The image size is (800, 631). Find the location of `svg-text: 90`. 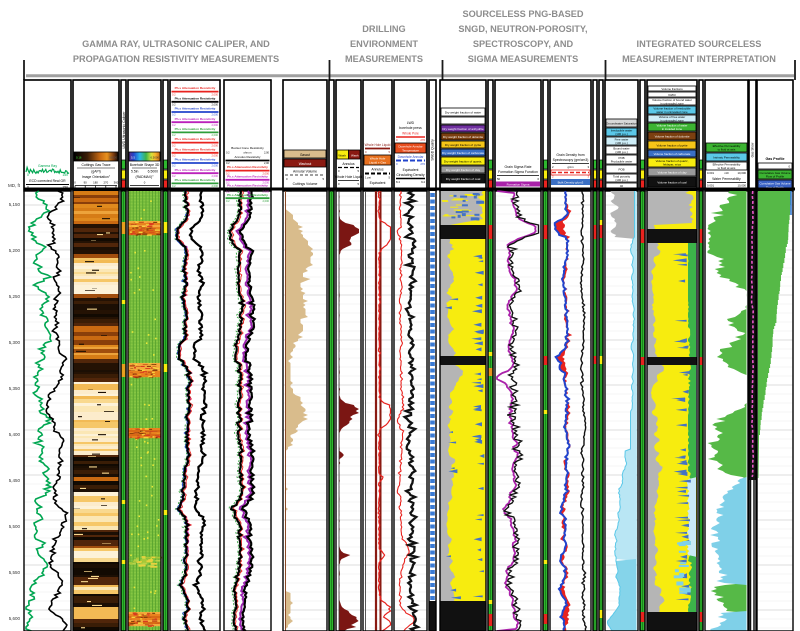

svg-text: 90 is located at coordinates (86, 183).